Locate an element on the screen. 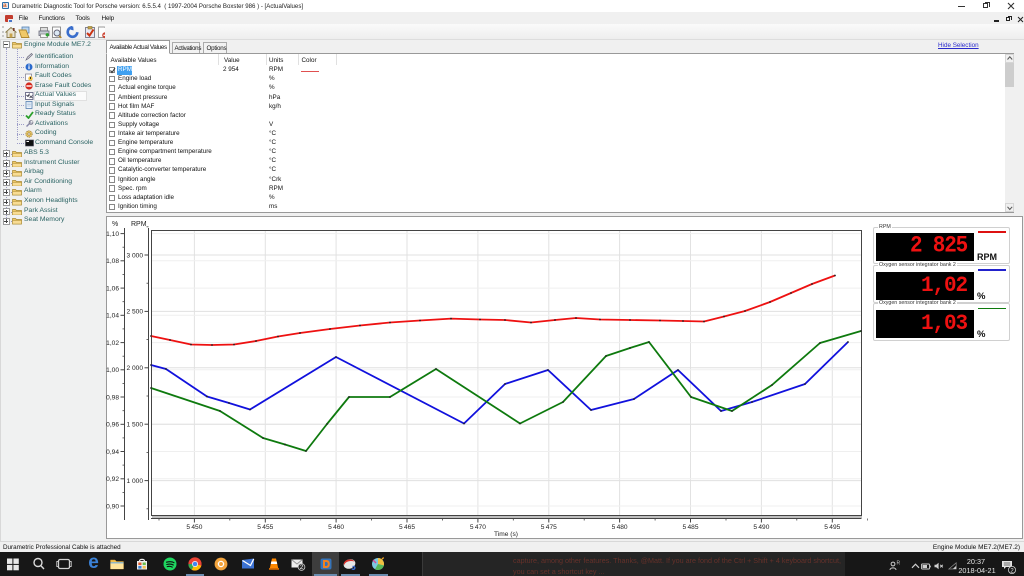 The width and height of the screenshot is (1024, 576). svg-text: 0,90 is located at coordinates (112, 506).